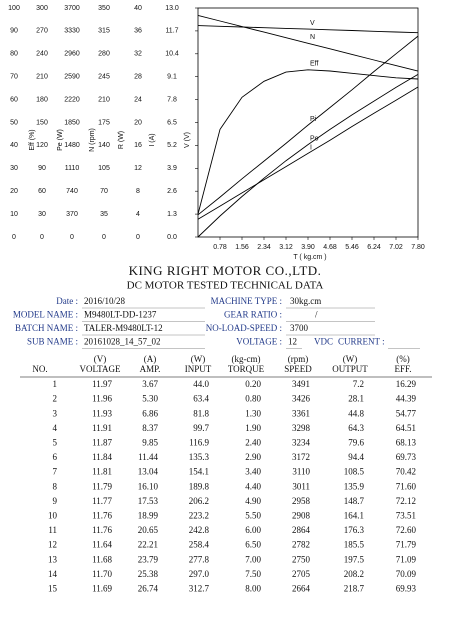 The image size is (450, 637). Describe the element at coordinates (374, 247) in the screenshot. I see `x-tick-label: 6.24` at that location.